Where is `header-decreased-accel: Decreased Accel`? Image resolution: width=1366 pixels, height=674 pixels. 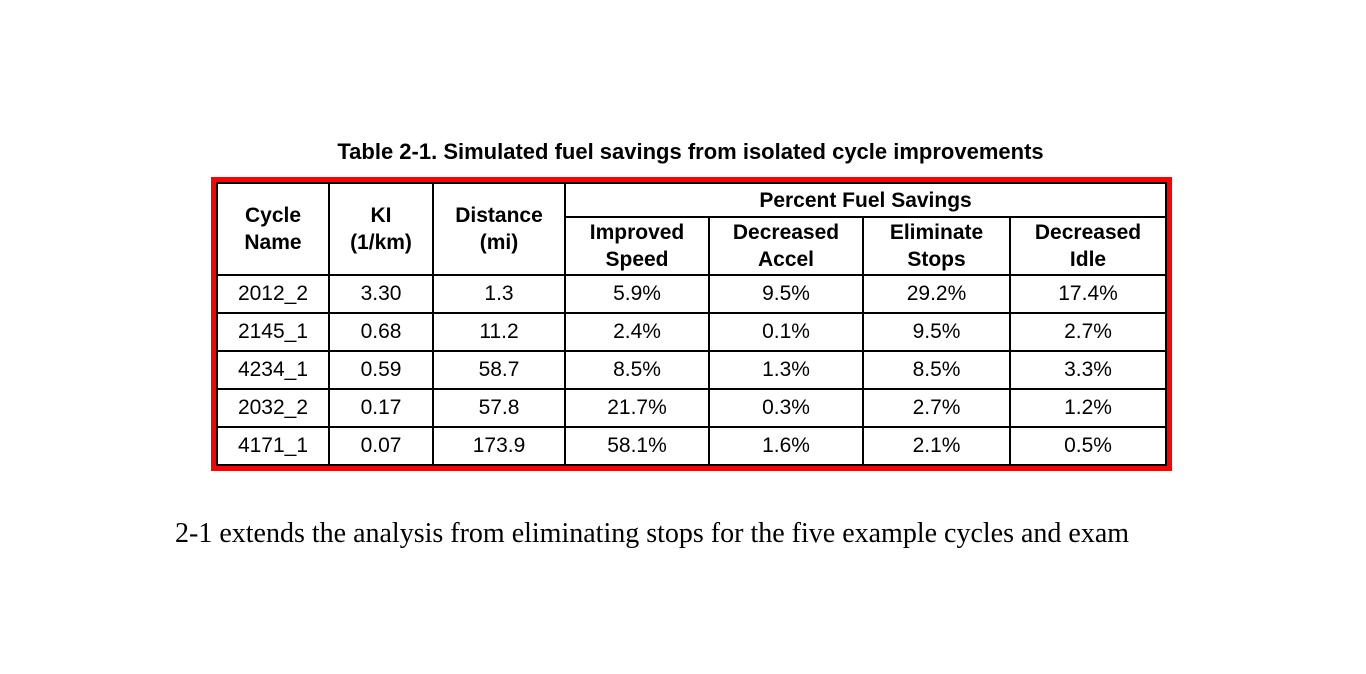 header-decreased-accel: Decreased Accel is located at coordinates (786, 246).